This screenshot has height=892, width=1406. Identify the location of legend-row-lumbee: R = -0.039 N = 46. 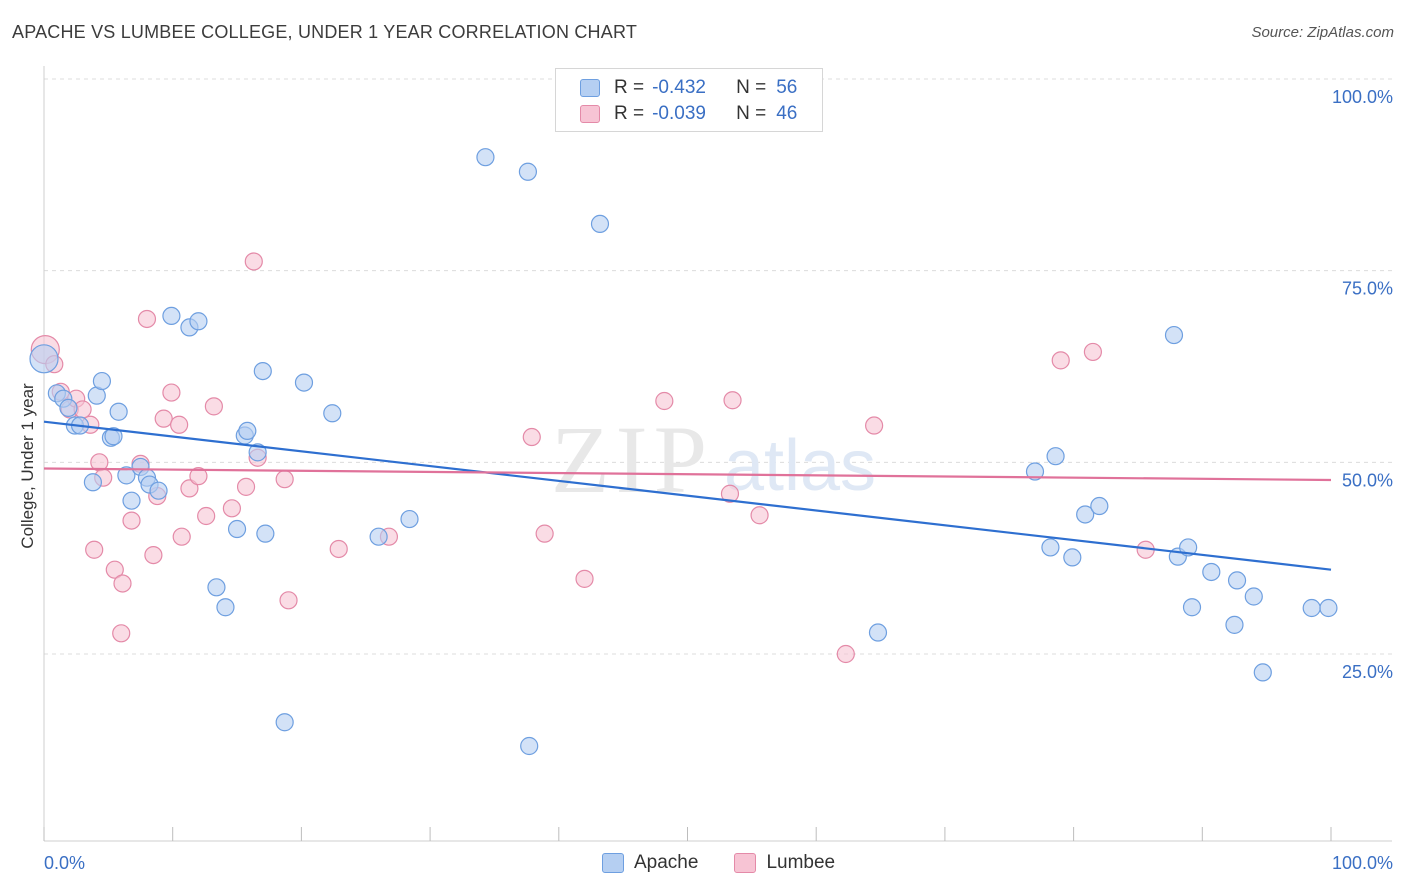
(688, 114).